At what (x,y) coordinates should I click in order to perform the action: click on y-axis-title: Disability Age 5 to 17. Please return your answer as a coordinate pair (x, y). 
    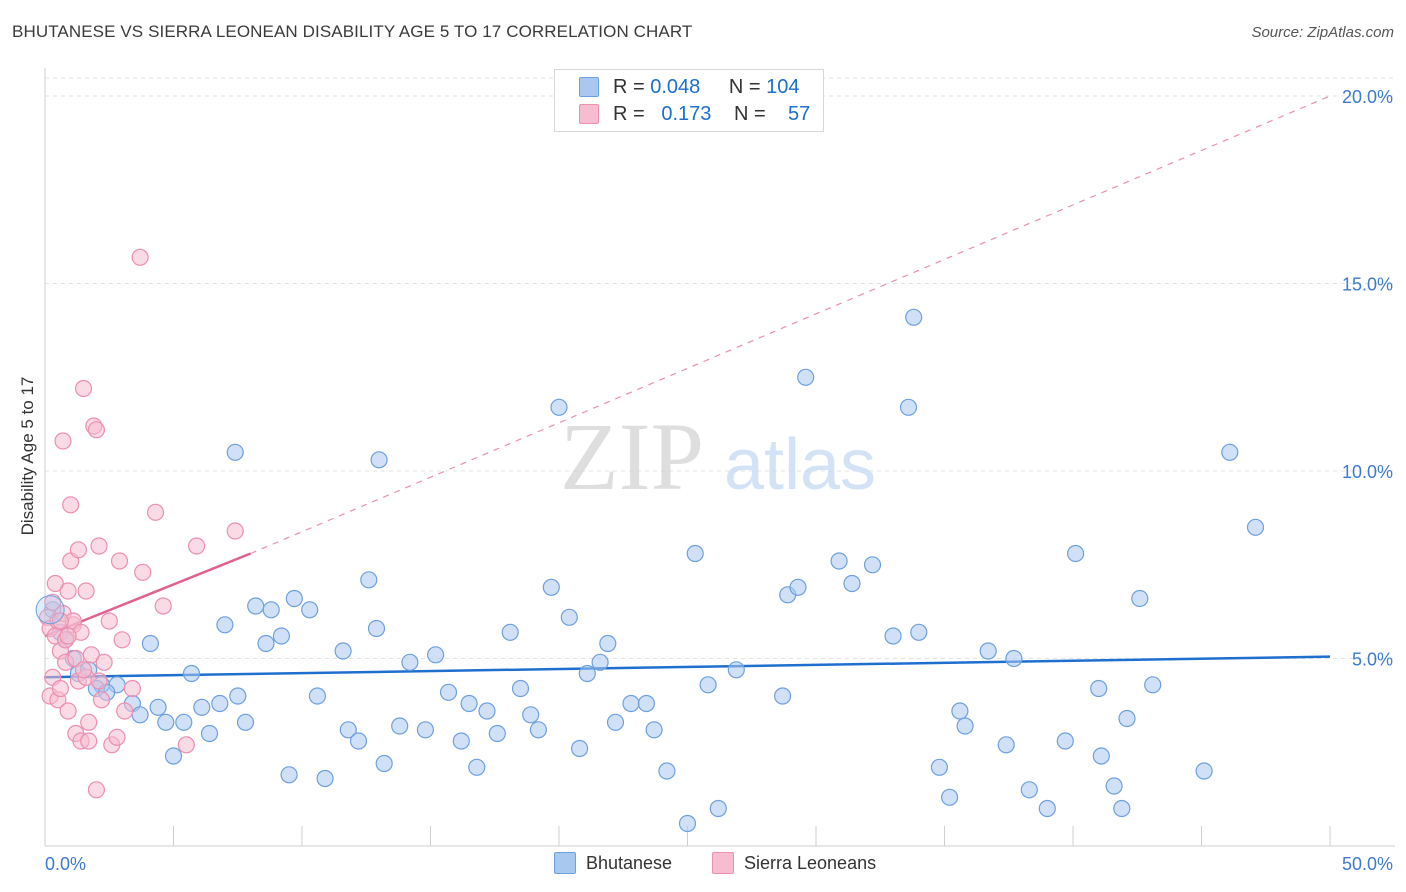
    Looking at the image, I should click on (27, 456).